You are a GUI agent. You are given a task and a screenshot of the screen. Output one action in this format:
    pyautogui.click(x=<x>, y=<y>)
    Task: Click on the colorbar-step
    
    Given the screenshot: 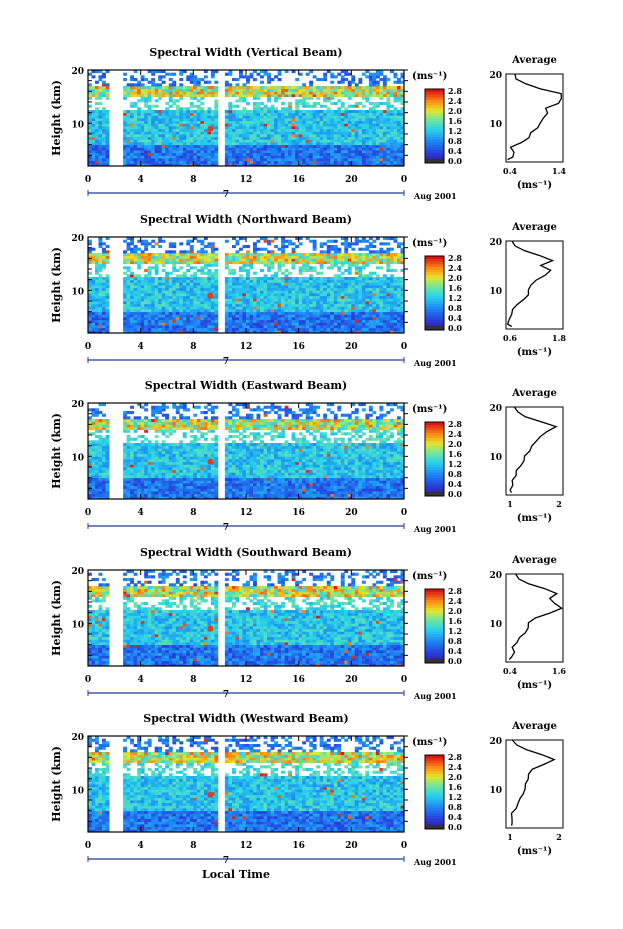 What is the action you would take?
    pyautogui.click(x=434, y=114)
    